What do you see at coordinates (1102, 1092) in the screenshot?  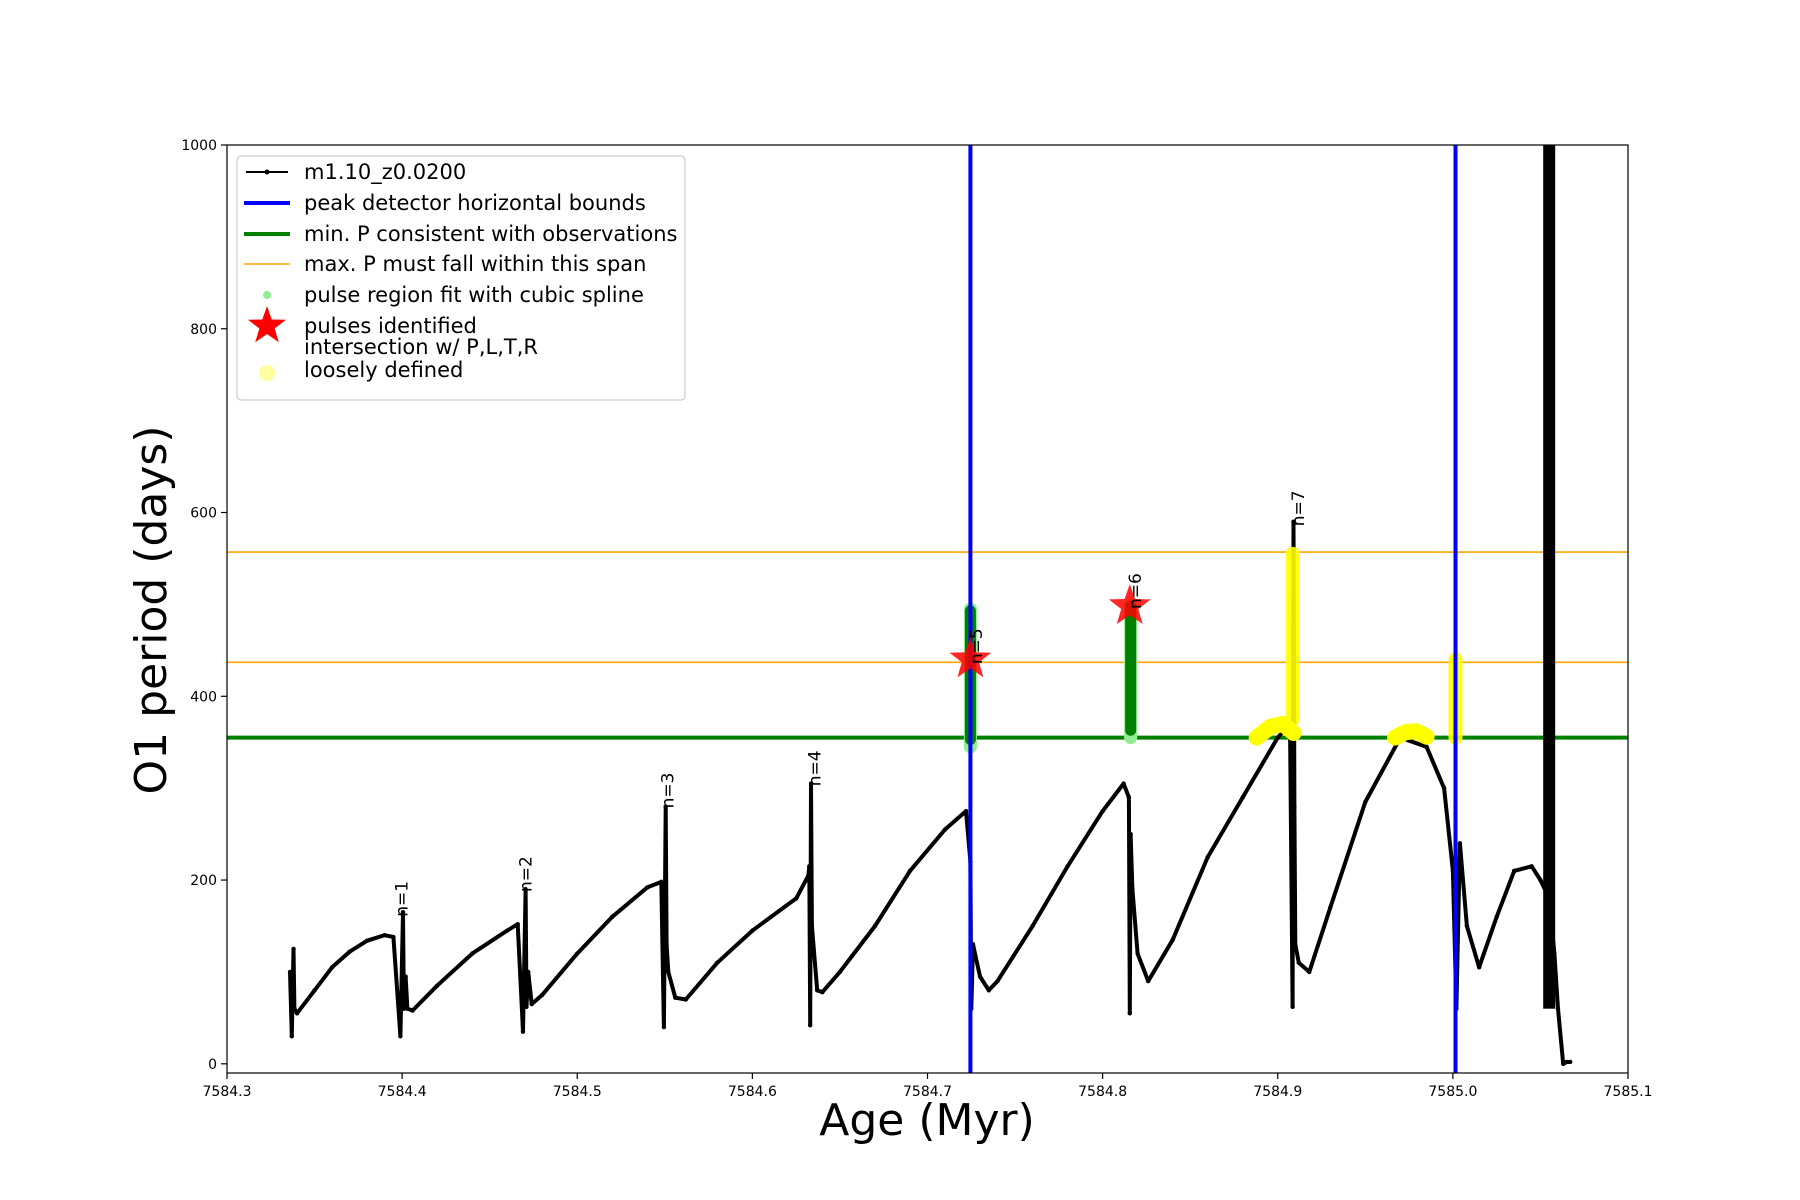 I see `x-tick-label: 7584.8` at bounding box center [1102, 1092].